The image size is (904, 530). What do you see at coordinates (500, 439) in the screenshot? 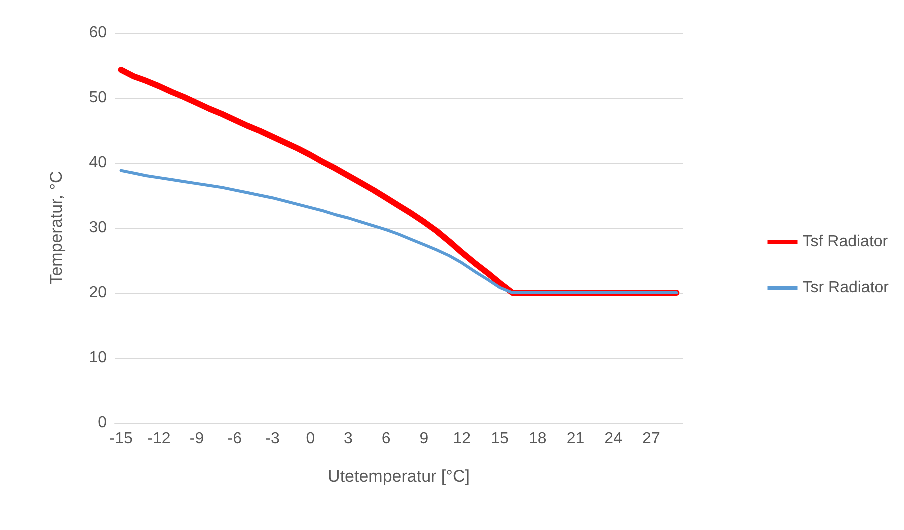
I see `x-tick-label: 15` at bounding box center [500, 439].